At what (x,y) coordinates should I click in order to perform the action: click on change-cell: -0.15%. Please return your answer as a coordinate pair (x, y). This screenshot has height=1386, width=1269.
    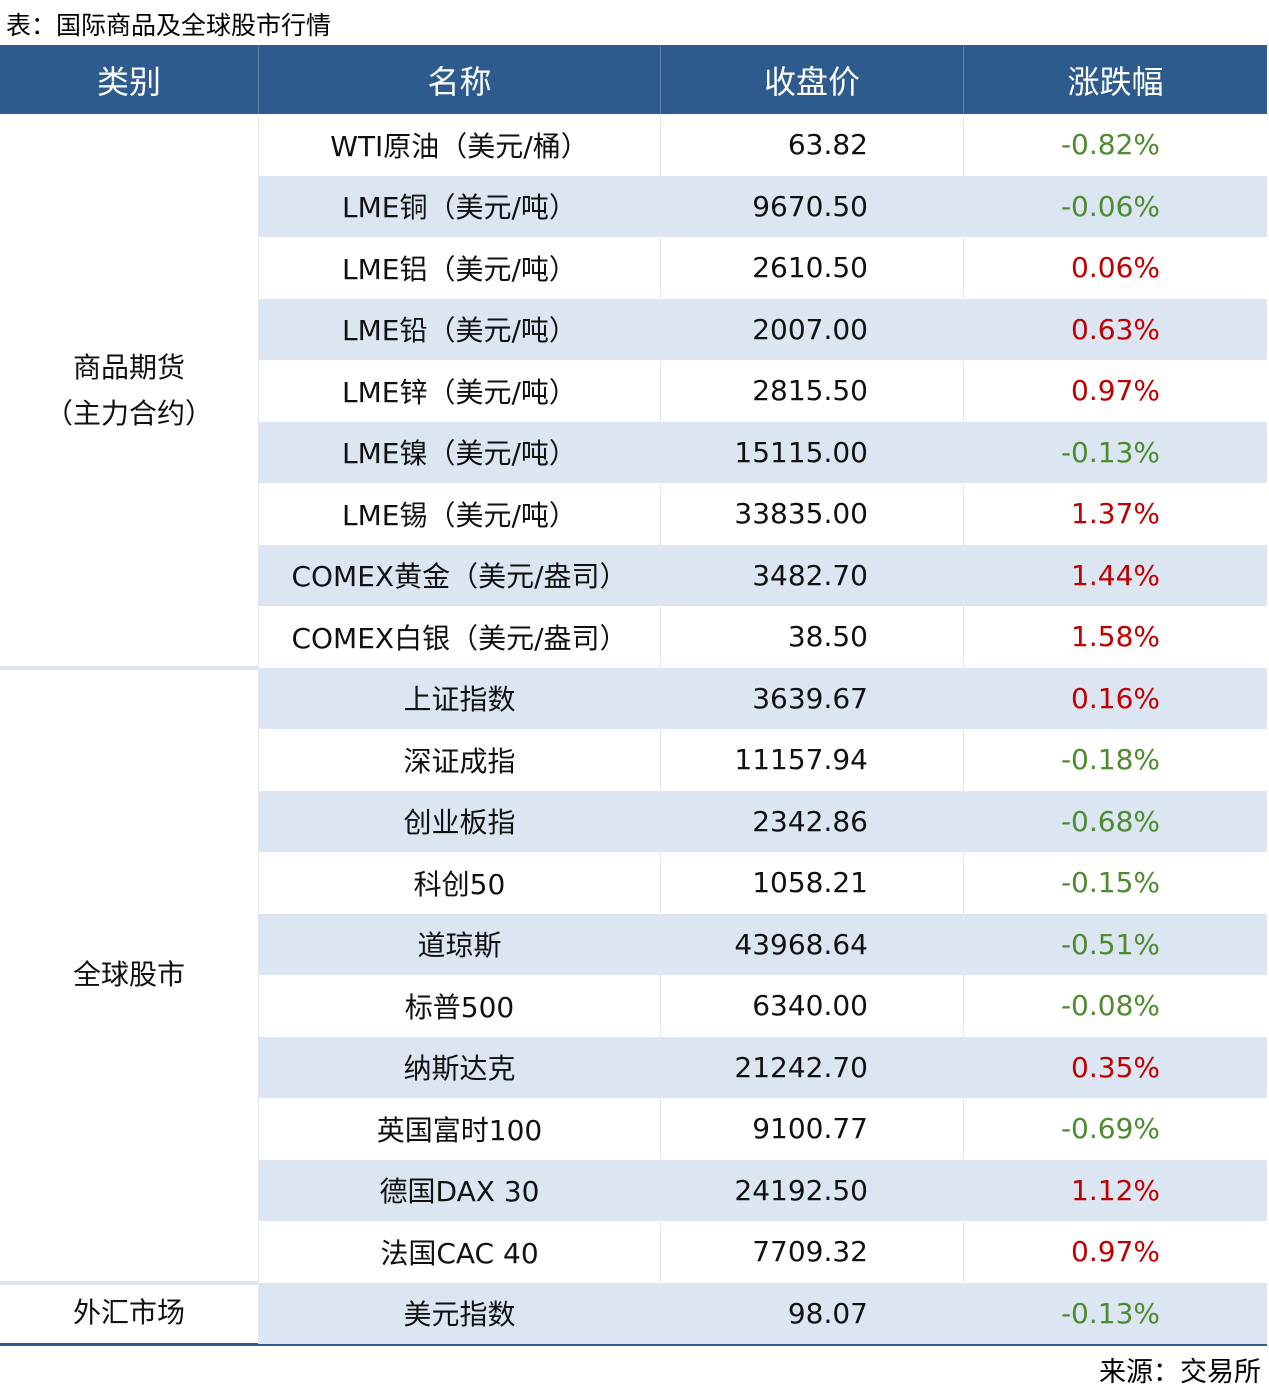
    Looking at the image, I should click on (1115, 883).